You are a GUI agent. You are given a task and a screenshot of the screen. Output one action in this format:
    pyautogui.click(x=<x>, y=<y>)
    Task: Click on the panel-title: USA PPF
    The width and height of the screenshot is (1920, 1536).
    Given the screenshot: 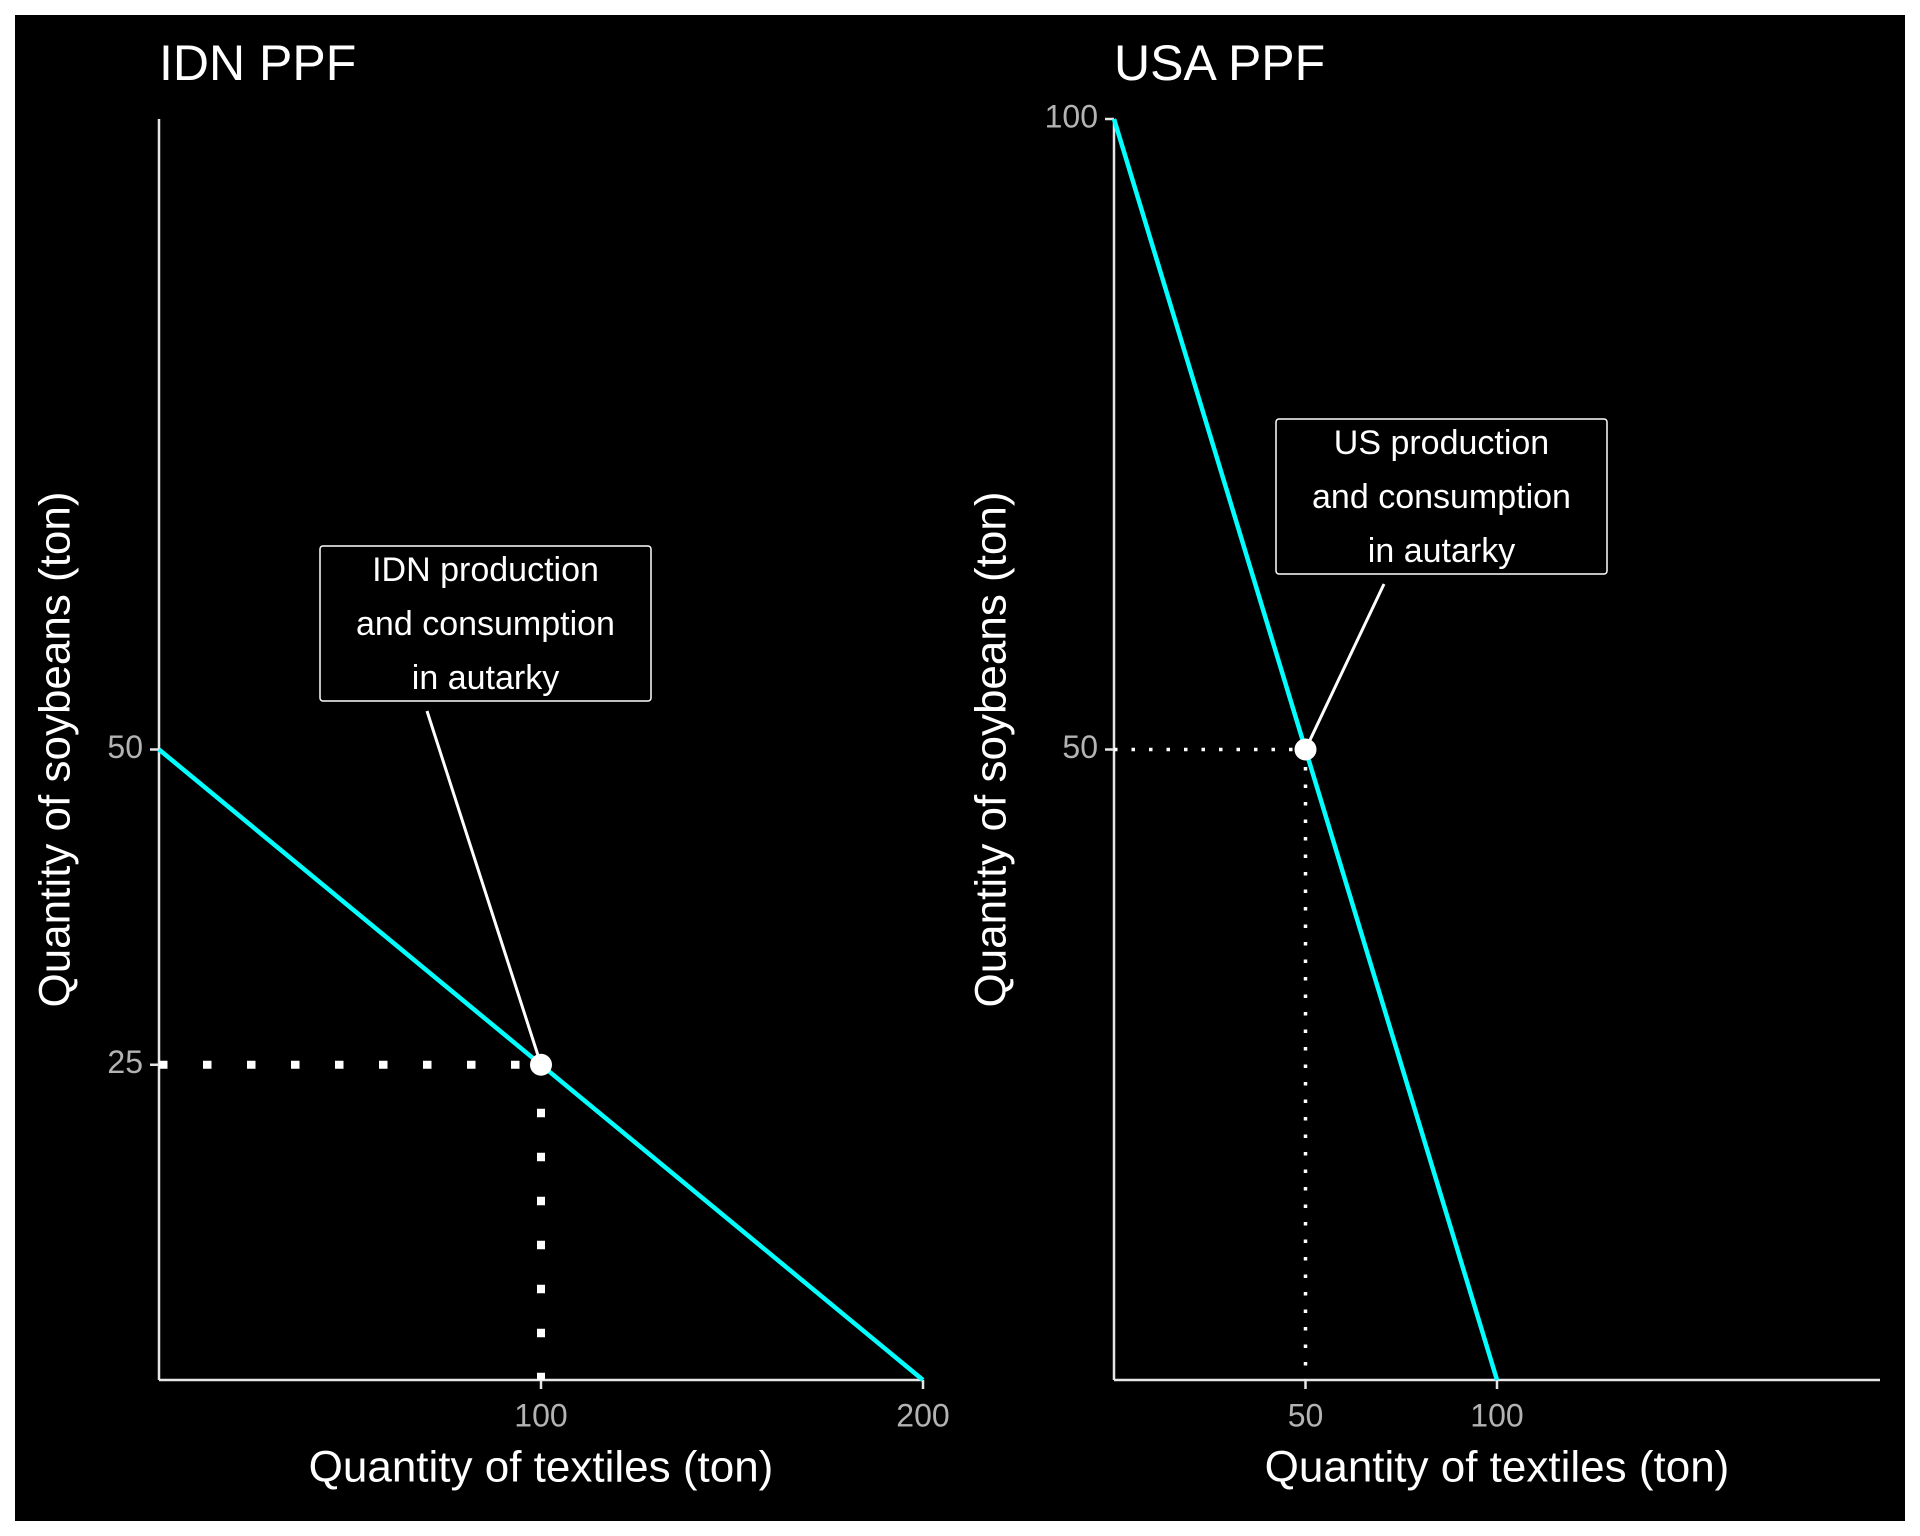 What is the action you would take?
    pyautogui.click(x=1219, y=63)
    